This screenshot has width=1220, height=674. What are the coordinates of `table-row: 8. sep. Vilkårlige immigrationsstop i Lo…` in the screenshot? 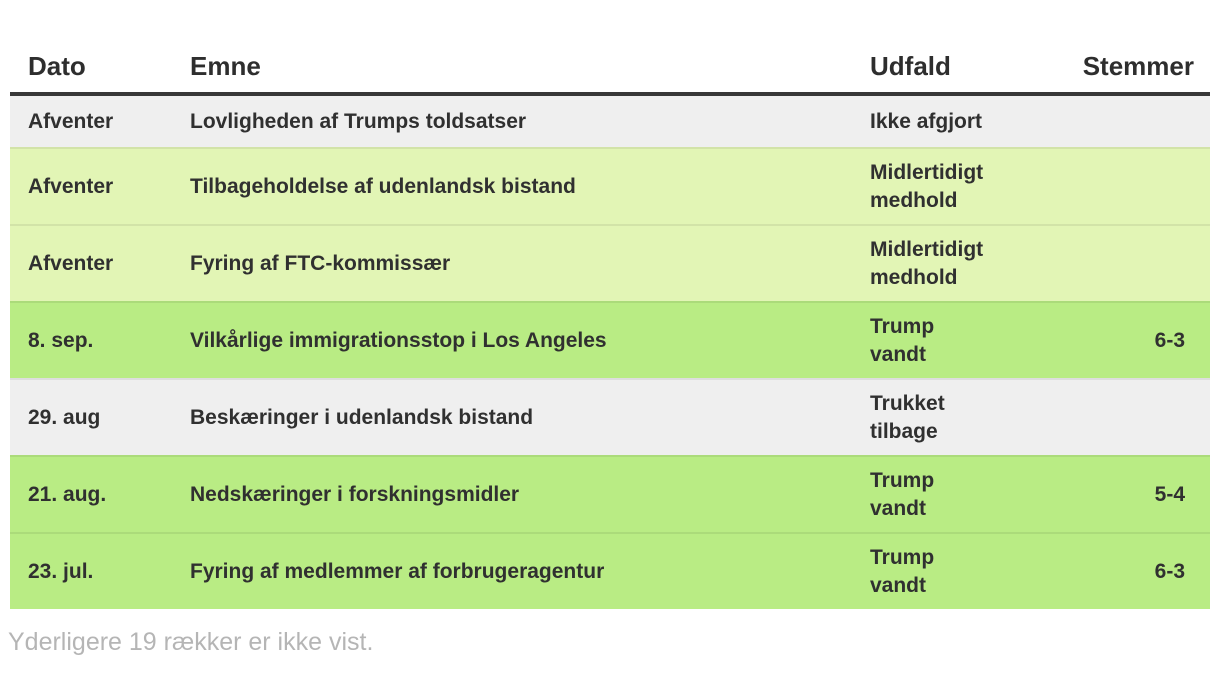 It's located at (610, 339).